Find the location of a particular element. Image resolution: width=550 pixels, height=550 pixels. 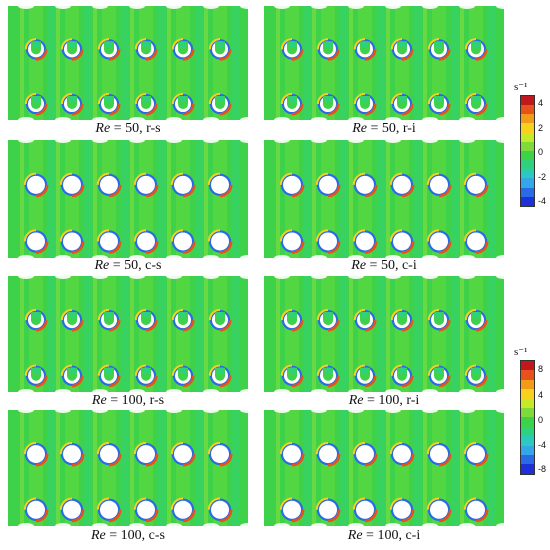

colorbar-top-tick: 2 is located at coordinates (541, 128).